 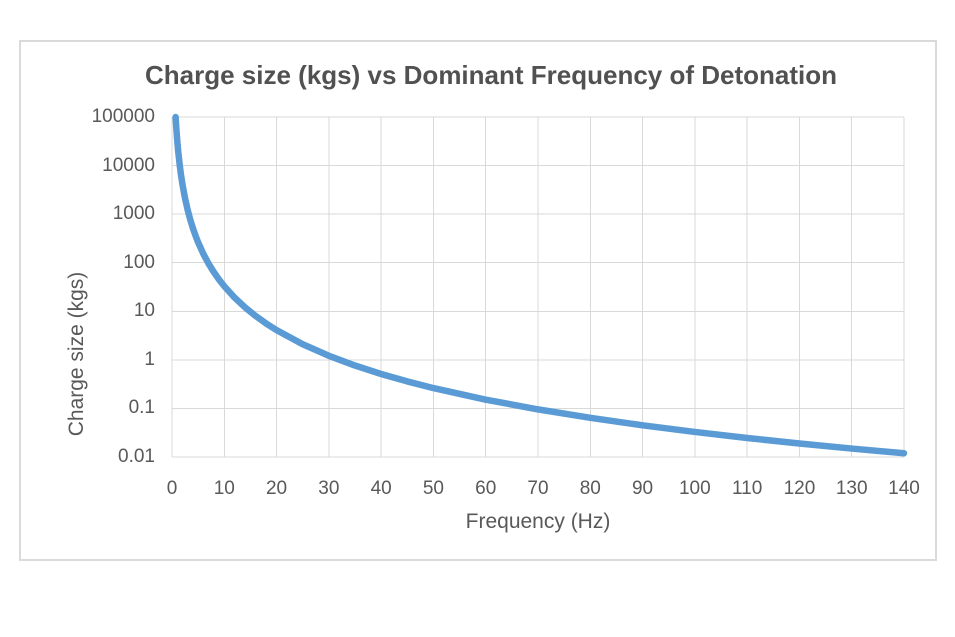 What do you see at coordinates (694, 488) in the screenshot?
I see `x-tick-label: 100` at bounding box center [694, 488].